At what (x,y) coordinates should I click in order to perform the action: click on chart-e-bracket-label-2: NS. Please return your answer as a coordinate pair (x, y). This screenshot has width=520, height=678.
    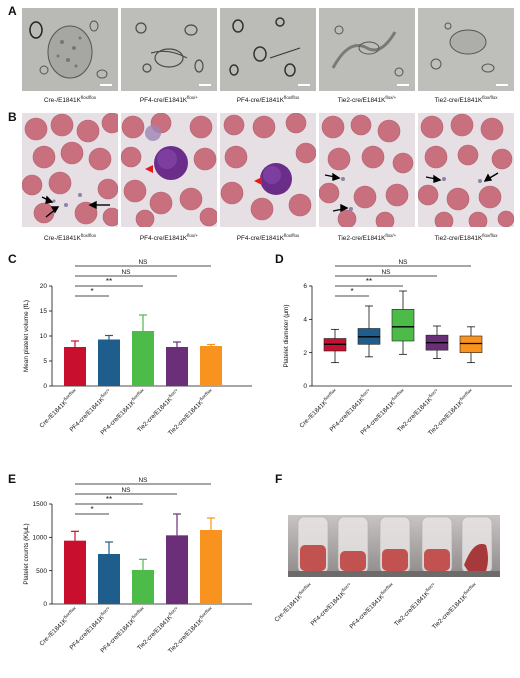
    Looking at the image, I should click on (126, 490).